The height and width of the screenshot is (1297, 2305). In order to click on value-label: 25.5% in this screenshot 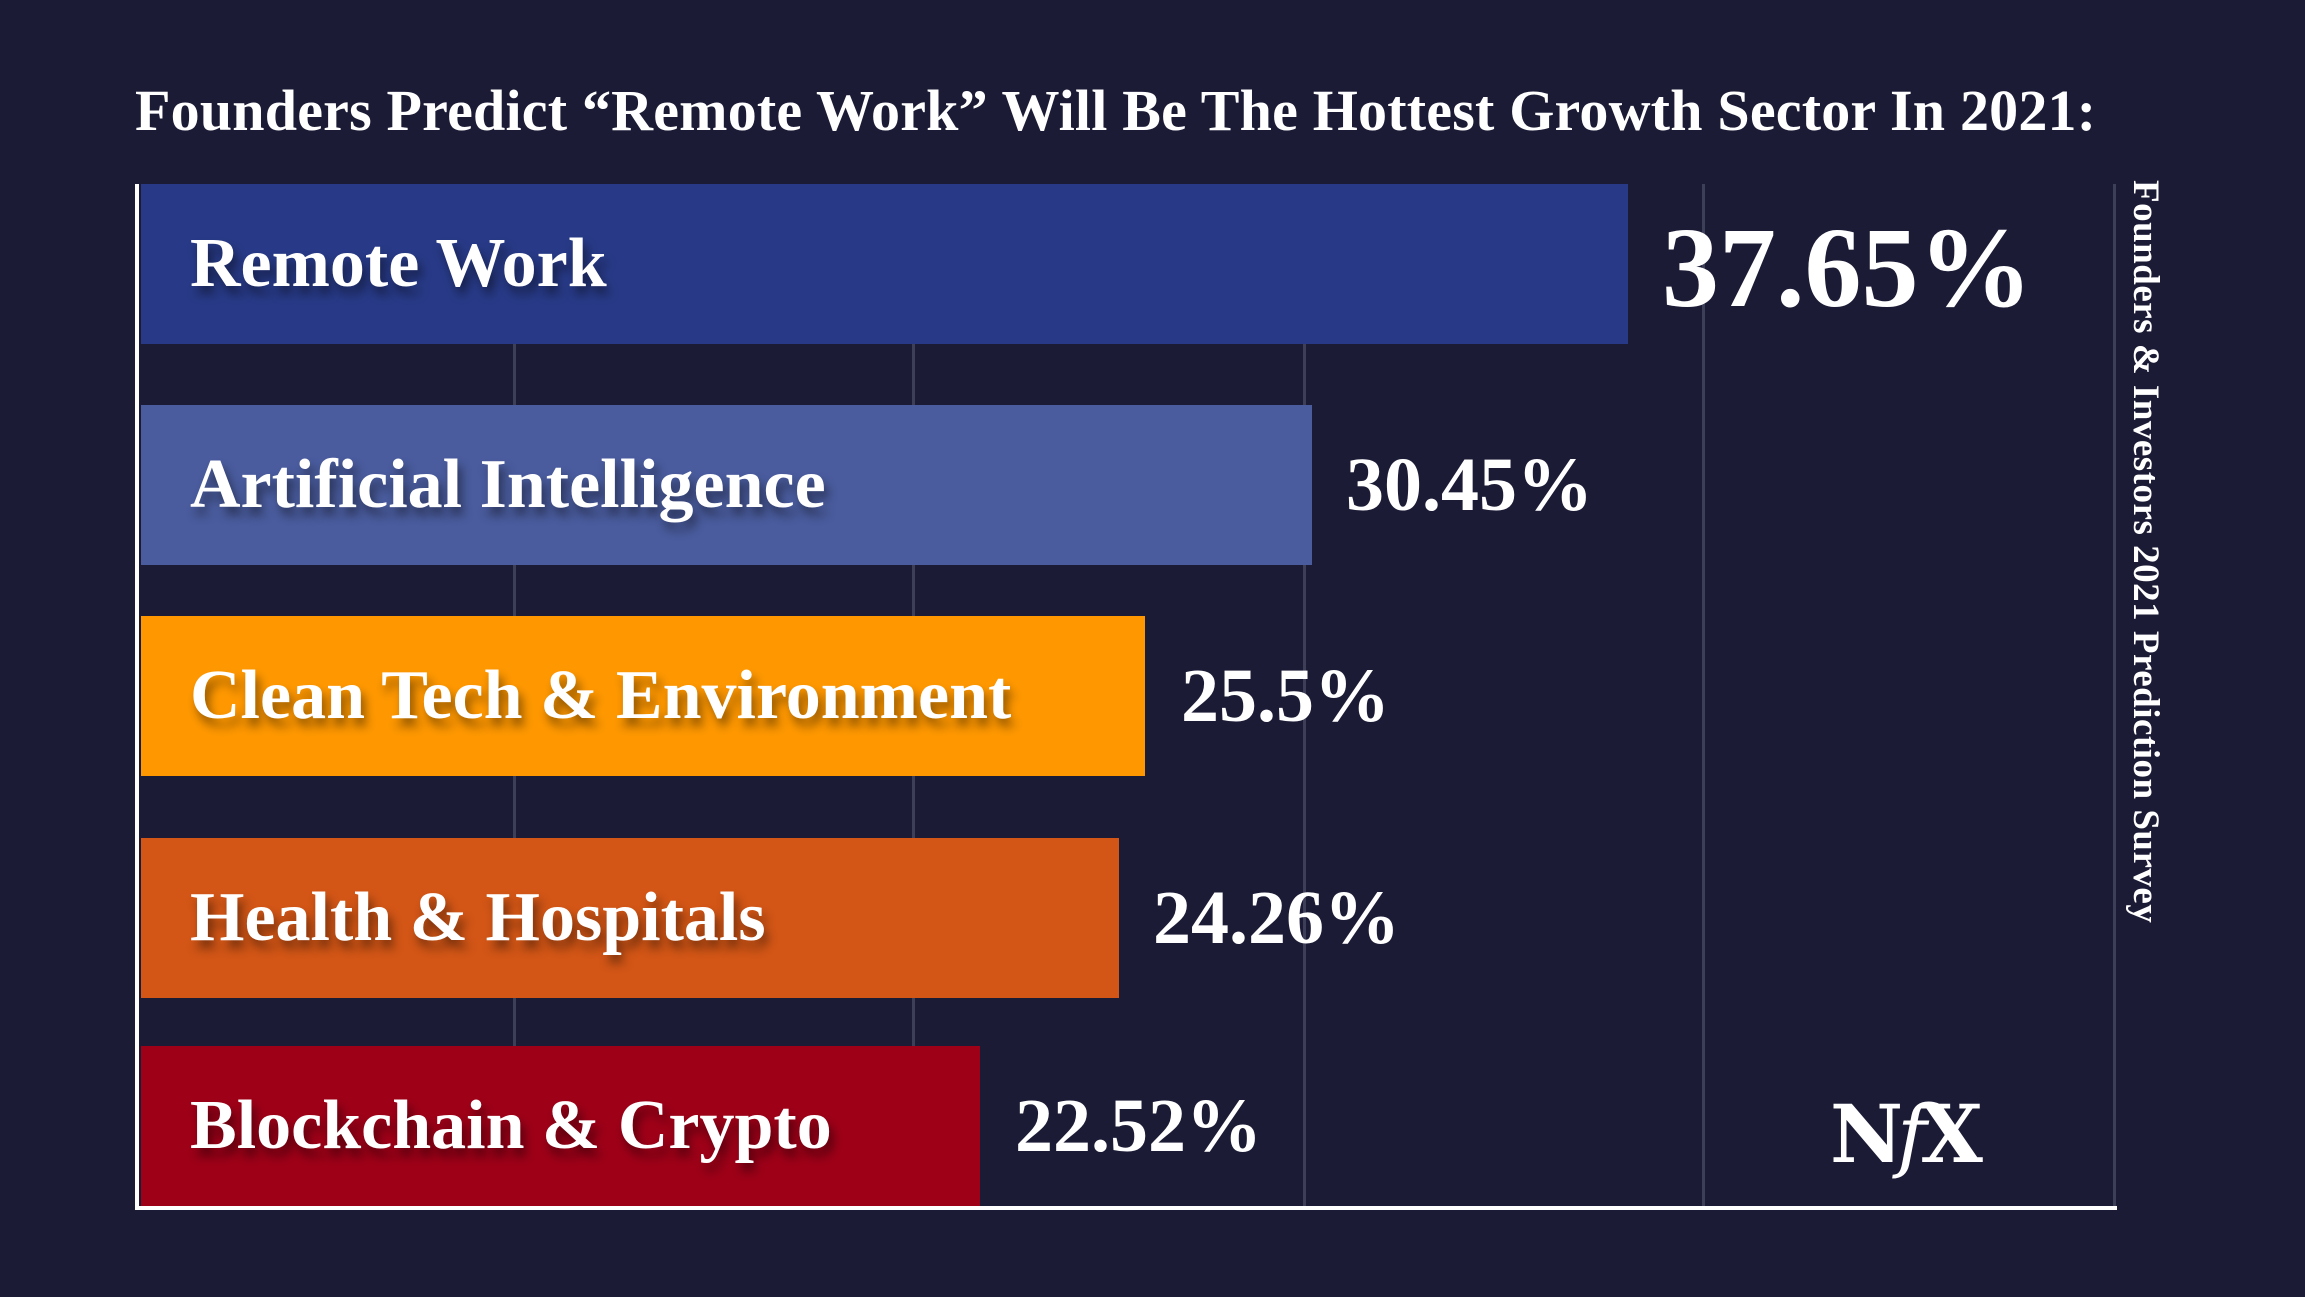, I will do `click(1285, 695)`.